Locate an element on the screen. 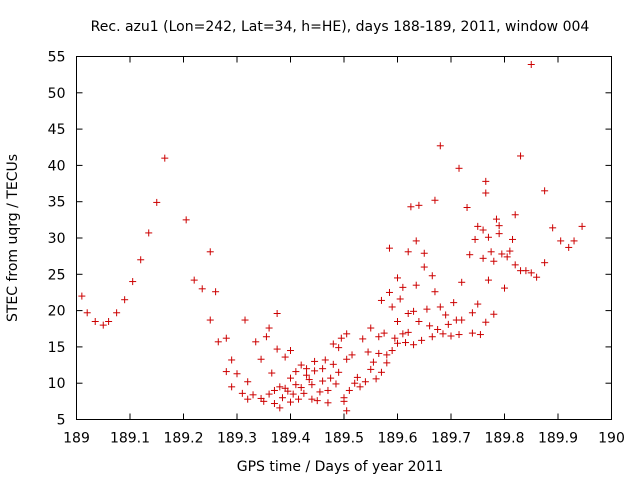 The image size is (640, 480). x-tick: 189.7 is located at coordinates (451, 251).